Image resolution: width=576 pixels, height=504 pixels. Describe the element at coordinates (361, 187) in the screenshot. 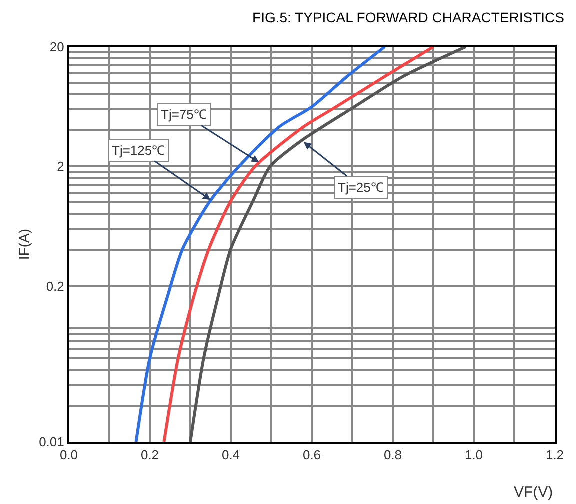

I see `annotation: Tj=25℃` at that location.